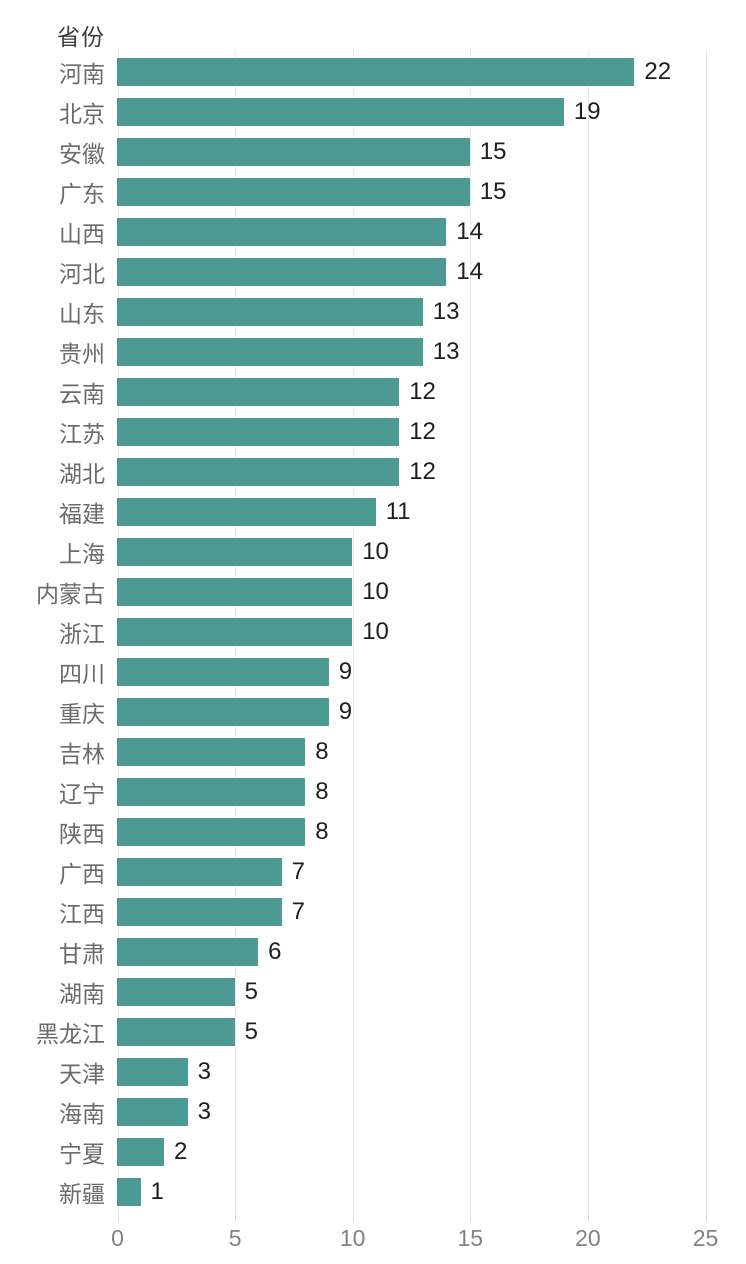  I want to click on bar-row: 海南 3, so click(373, 1112).